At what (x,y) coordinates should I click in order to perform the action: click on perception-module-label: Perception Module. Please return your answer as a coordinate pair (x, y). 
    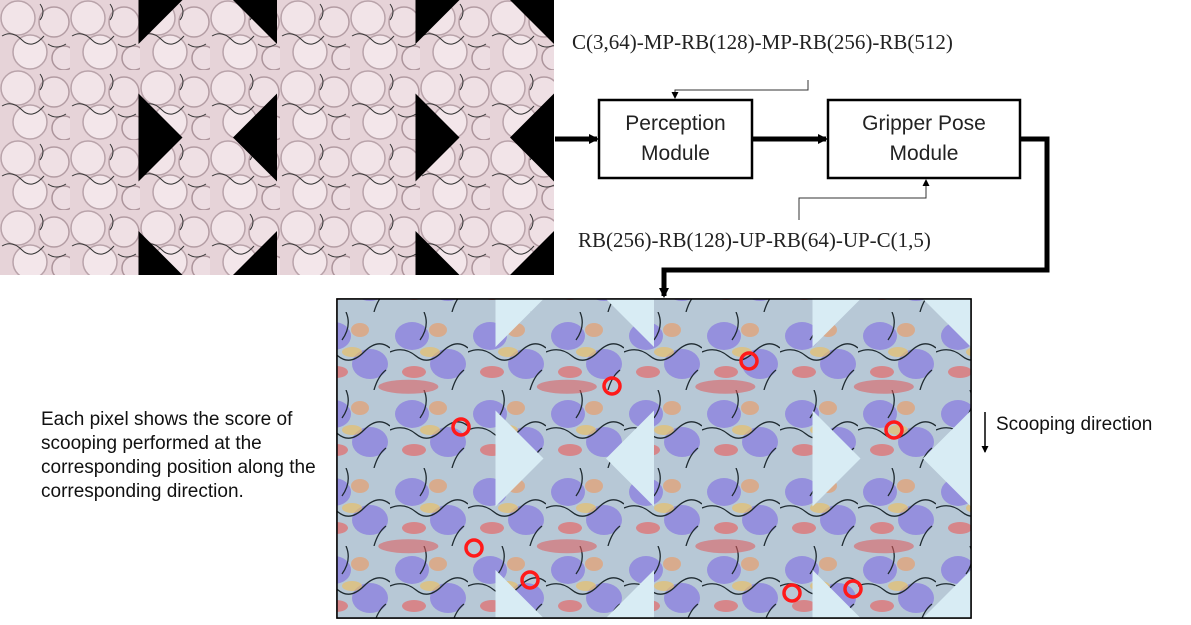
    Looking at the image, I should click on (675, 138).